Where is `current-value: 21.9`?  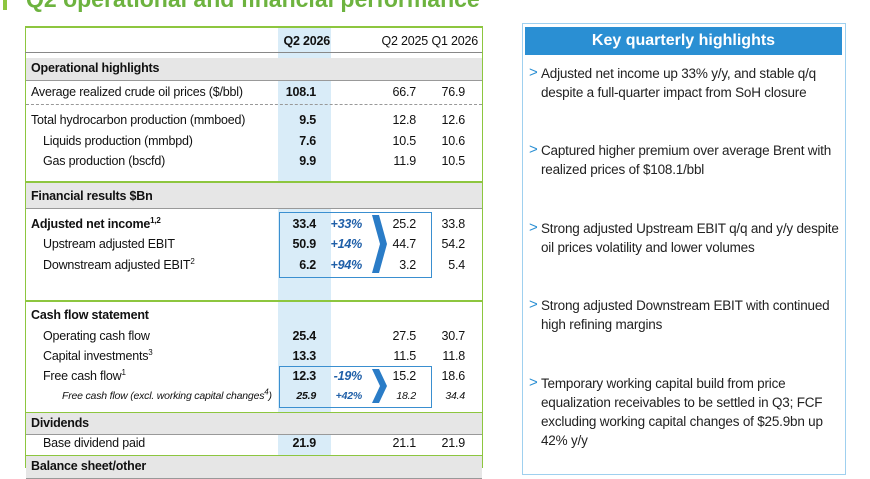 current-value: 21.9 is located at coordinates (304, 443).